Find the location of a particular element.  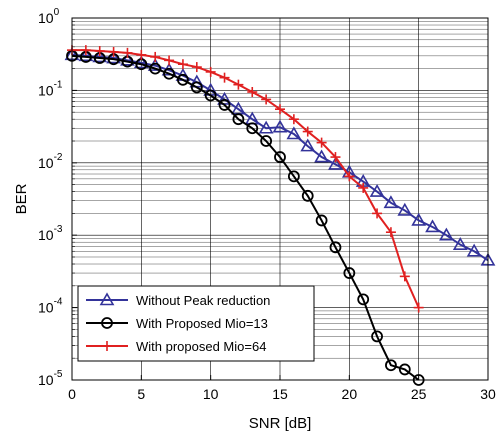

x-tick-label: 30 is located at coordinates (488, 394).